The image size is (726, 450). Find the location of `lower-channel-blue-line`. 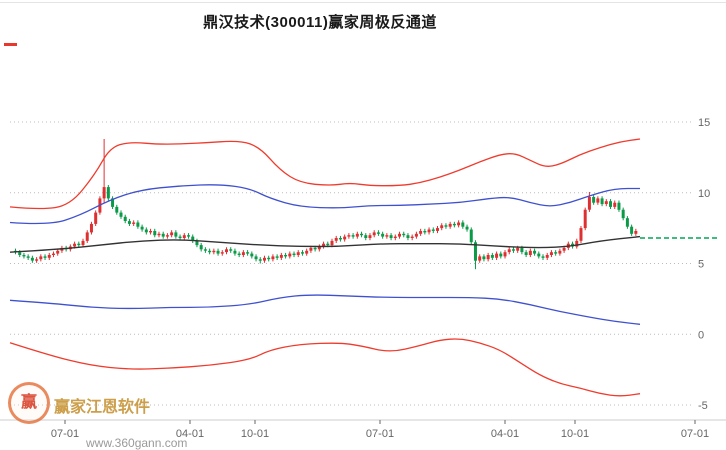

lower-channel-blue-line is located at coordinates (325, 309).